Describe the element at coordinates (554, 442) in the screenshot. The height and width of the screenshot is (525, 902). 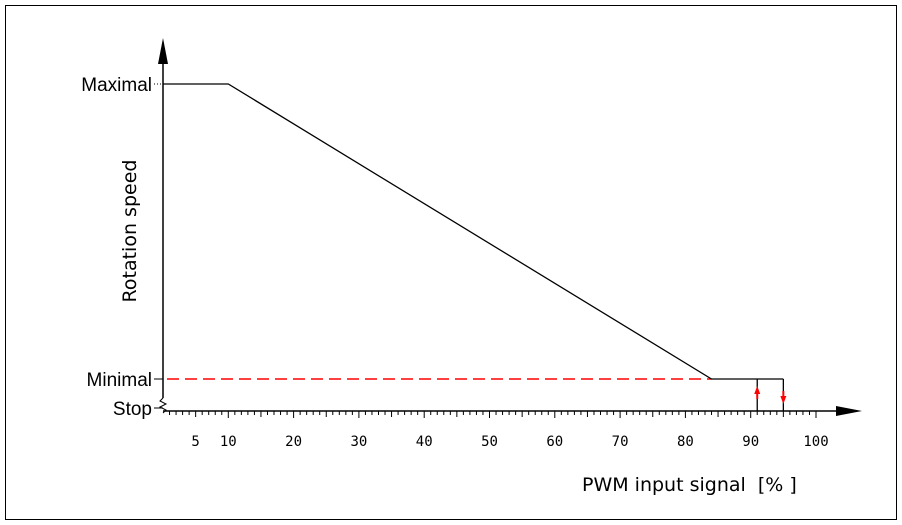
I see `x-tick-label: 60` at that location.